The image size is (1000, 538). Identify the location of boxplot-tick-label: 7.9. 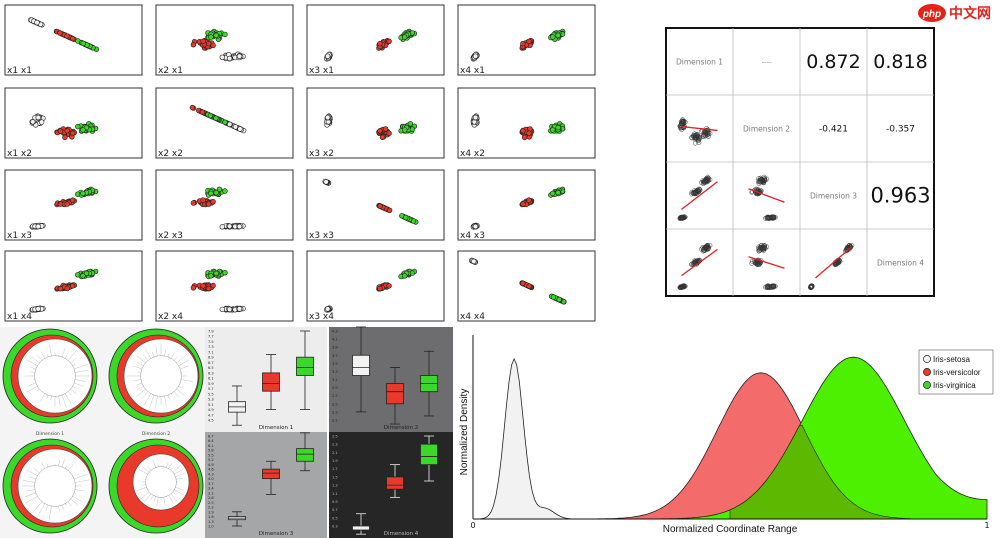
(211, 332).